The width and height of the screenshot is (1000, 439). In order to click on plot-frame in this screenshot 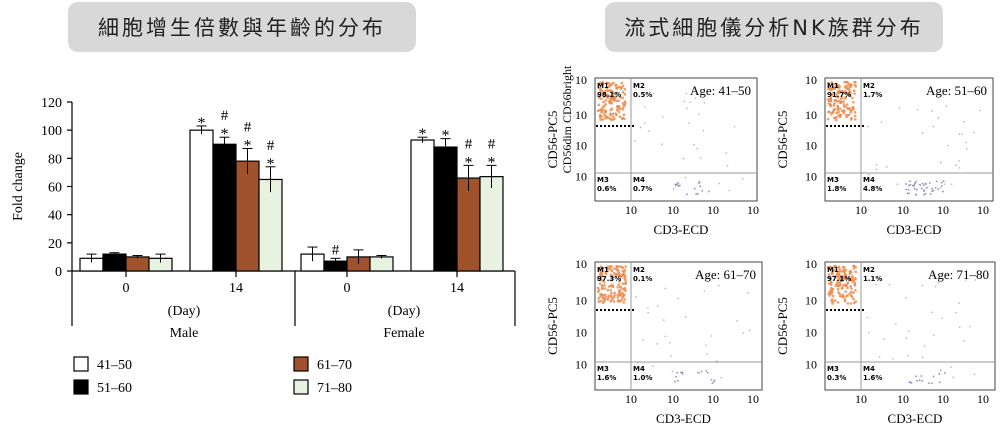, I will do `click(909, 139)`.